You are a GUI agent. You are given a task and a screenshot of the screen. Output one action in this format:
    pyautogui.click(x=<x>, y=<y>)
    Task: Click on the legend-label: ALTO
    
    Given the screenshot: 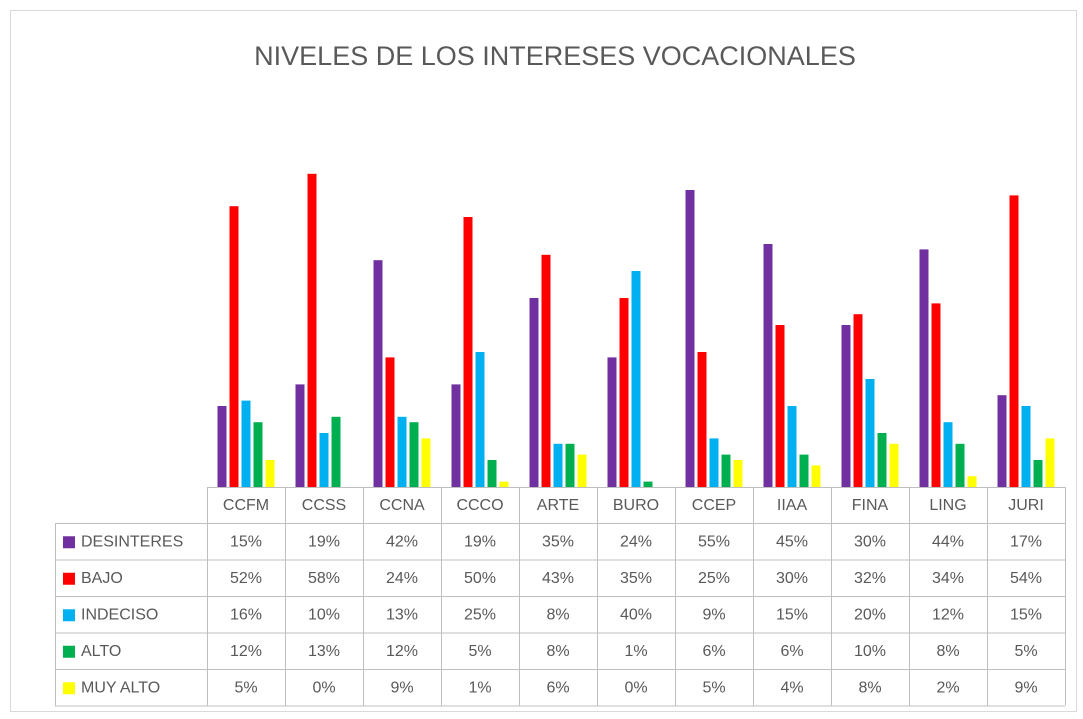 What is the action you would take?
    pyautogui.click(x=101, y=651)
    